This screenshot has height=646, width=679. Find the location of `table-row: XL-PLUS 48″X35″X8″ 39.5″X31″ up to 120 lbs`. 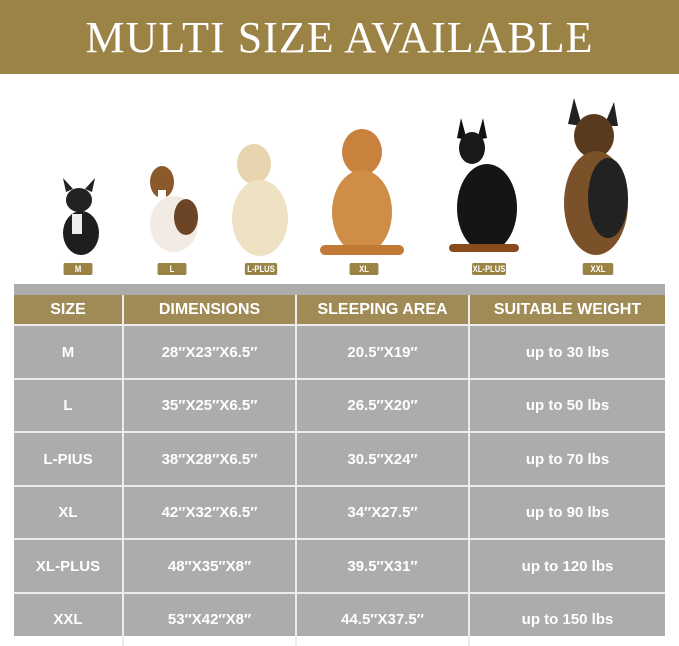

table-row: XL-PLUS 48″X35″X8″ 39.5″X31″ up to 120 lbs is located at coordinates (339, 565).